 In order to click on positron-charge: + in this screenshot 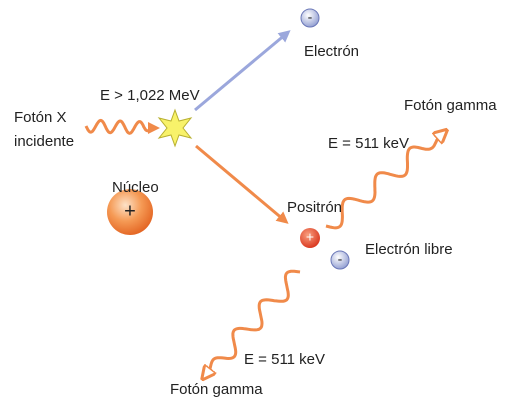, I will do `click(310, 237)`.